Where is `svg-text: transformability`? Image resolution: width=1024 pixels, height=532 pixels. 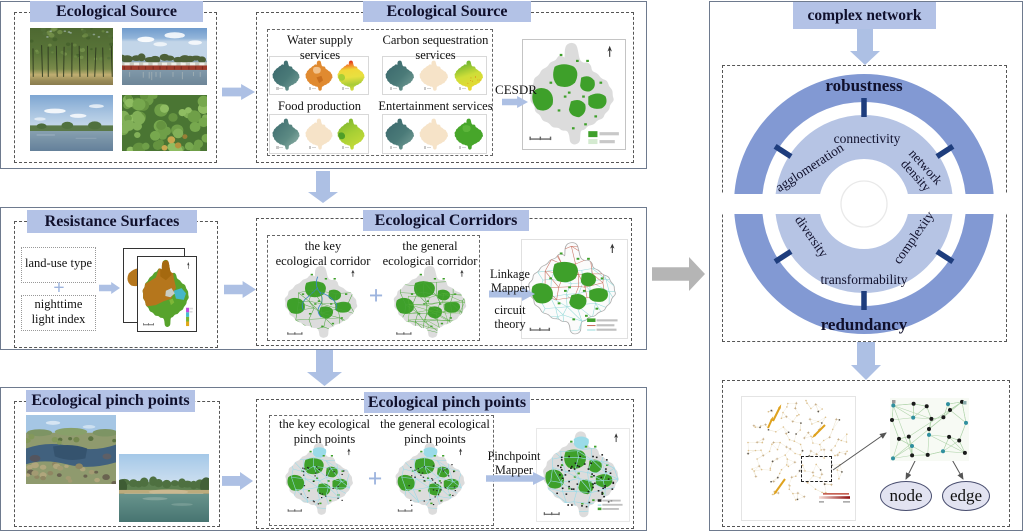
svg-text: transformability is located at coordinates (864, 279).